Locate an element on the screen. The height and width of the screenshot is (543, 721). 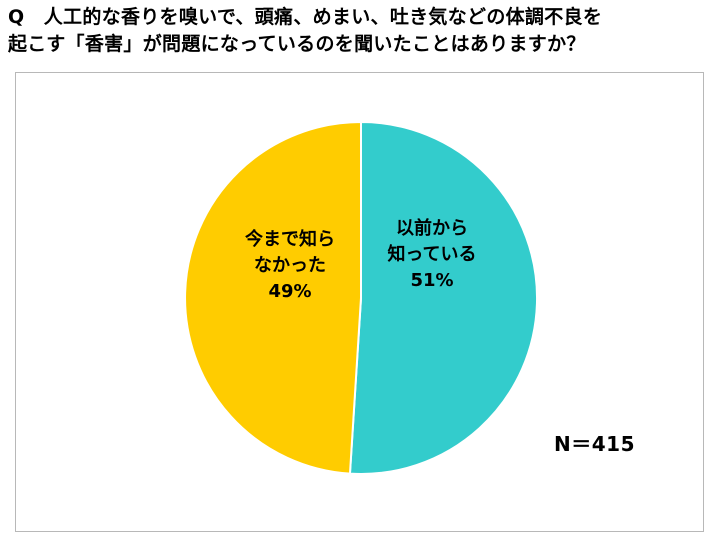
question-line-2: 起こす「香害」が問題になっているのを聞いたことはありますか？ is located at coordinates (297, 44).